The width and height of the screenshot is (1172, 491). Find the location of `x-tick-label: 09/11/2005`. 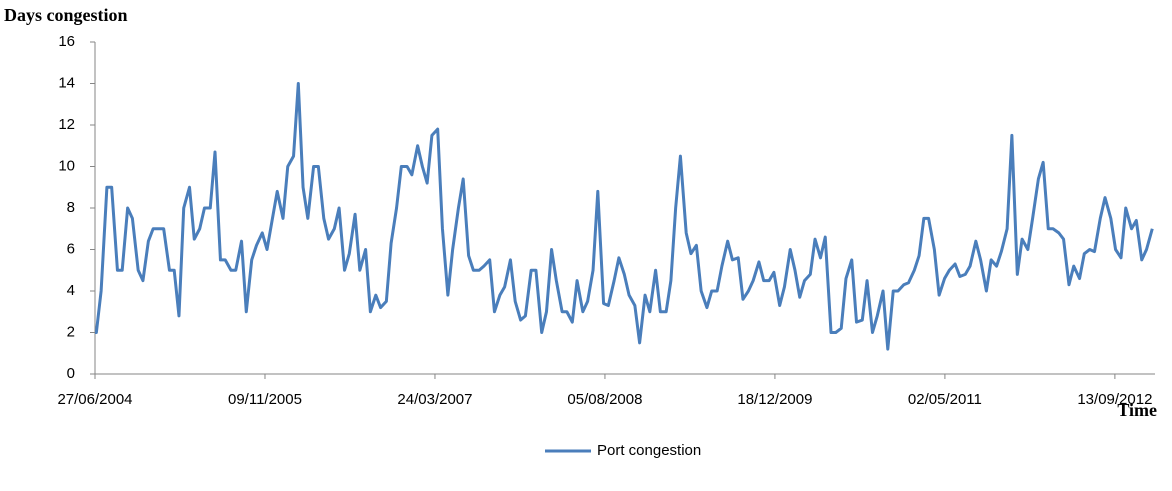

x-tick-label: 09/11/2005 is located at coordinates (265, 399).